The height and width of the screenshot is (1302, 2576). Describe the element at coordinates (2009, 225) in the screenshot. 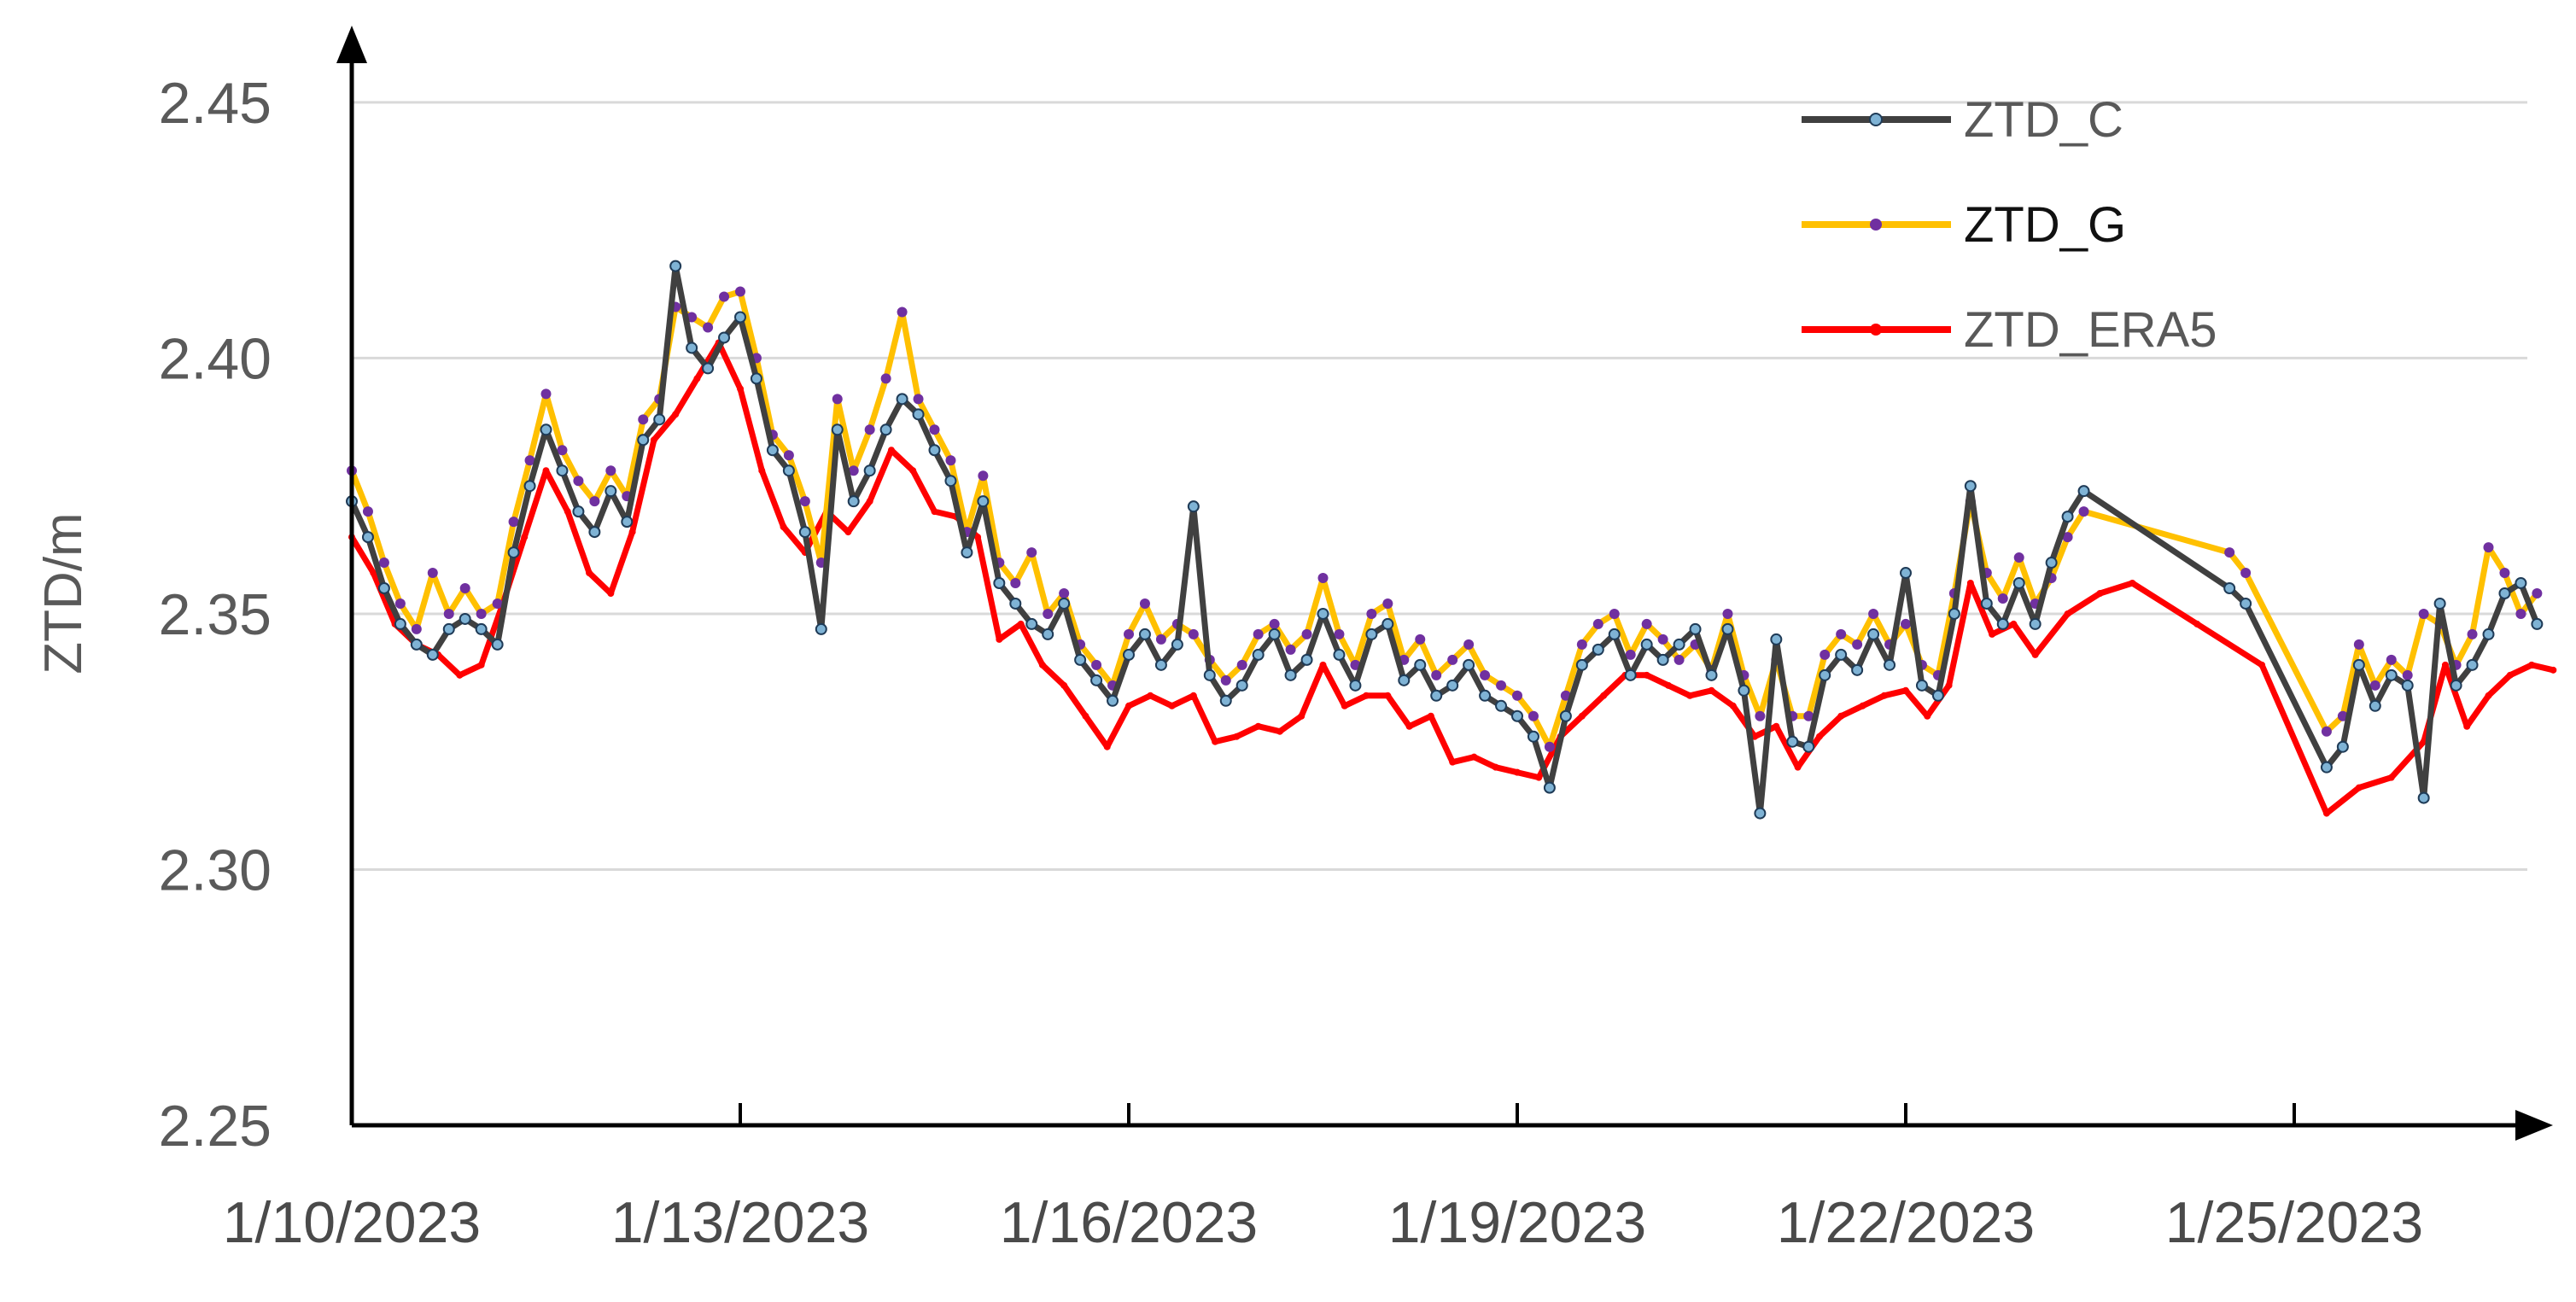

I see `legend: ZTD_C ZTD_G ZTD_ERA5` at that location.